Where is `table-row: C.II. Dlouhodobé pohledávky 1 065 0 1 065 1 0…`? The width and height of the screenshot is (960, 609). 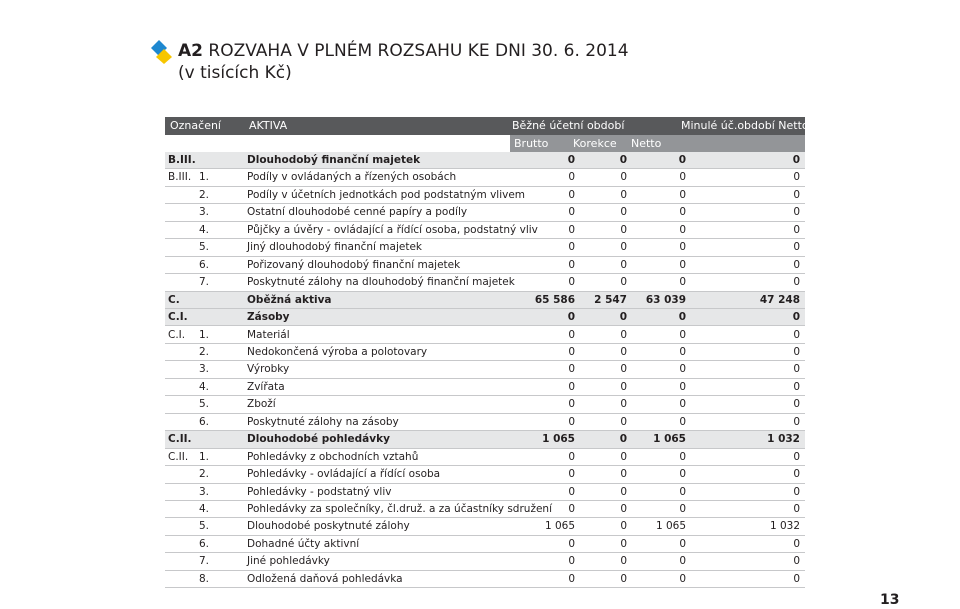 table-row: C.II. Dlouhodobé pohledávky 1 065 0 1 065 1 0… is located at coordinates (485, 440).